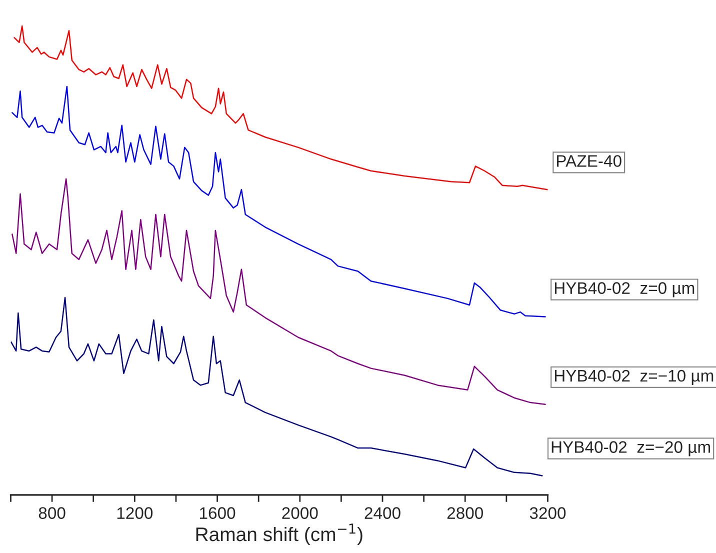 Image resolution: width=716 pixels, height=553 pixels. What do you see at coordinates (634, 377) in the screenshot?
I see `series-label: HYB40-02 z=−10 µm` at bounding box center [634, 377].